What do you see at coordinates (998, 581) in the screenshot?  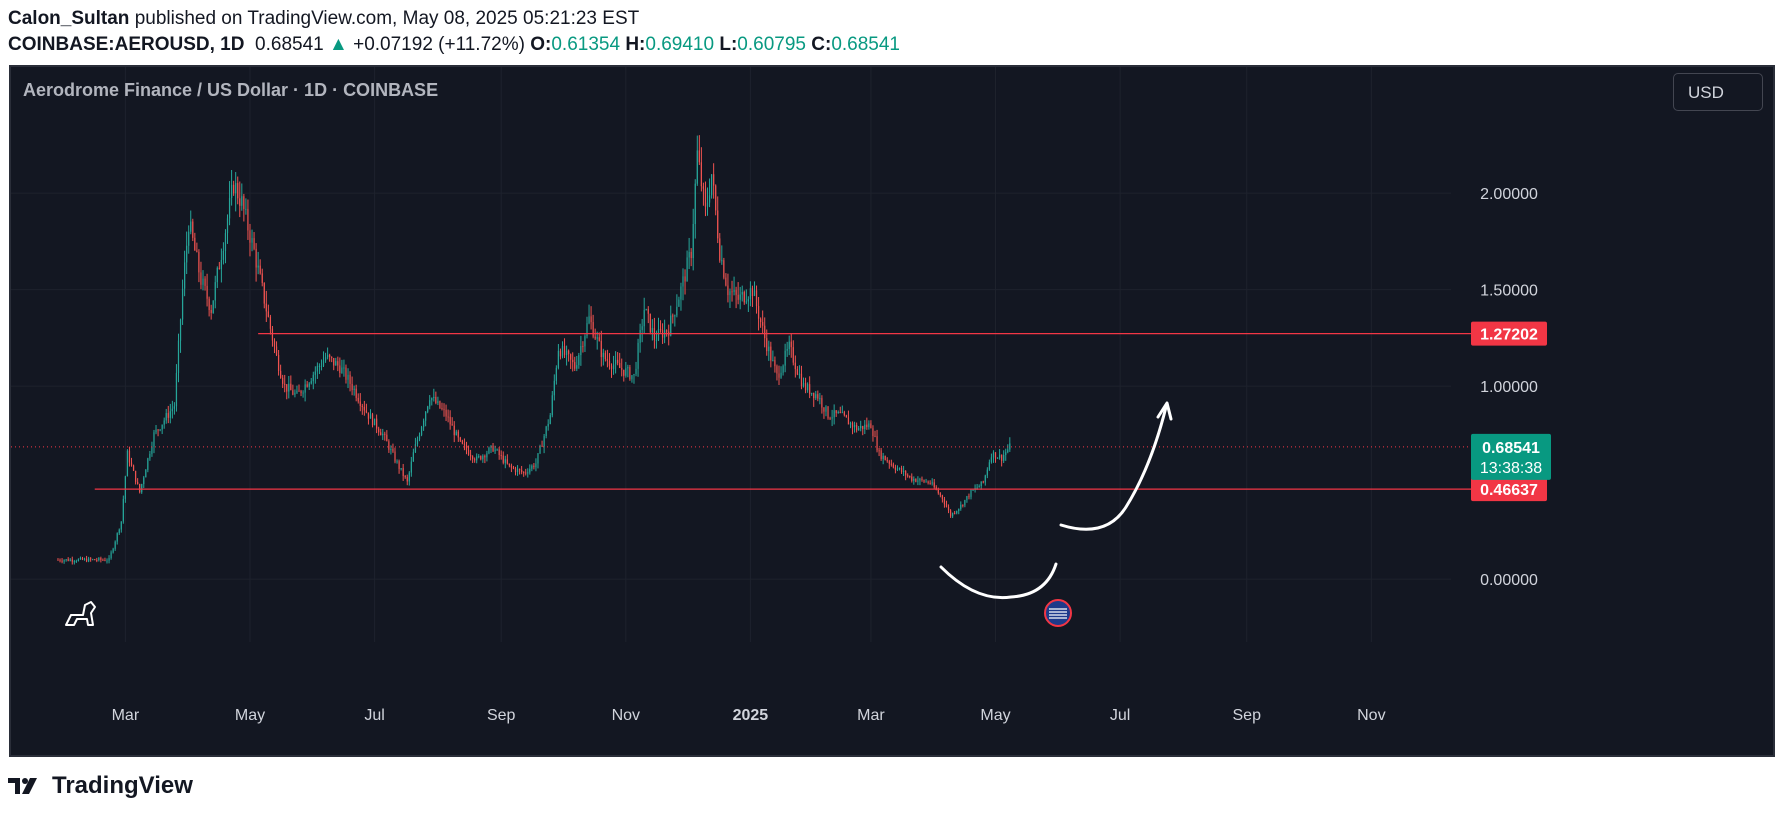 I see `drawn-cup-curve` at bounding box center [998, 581].